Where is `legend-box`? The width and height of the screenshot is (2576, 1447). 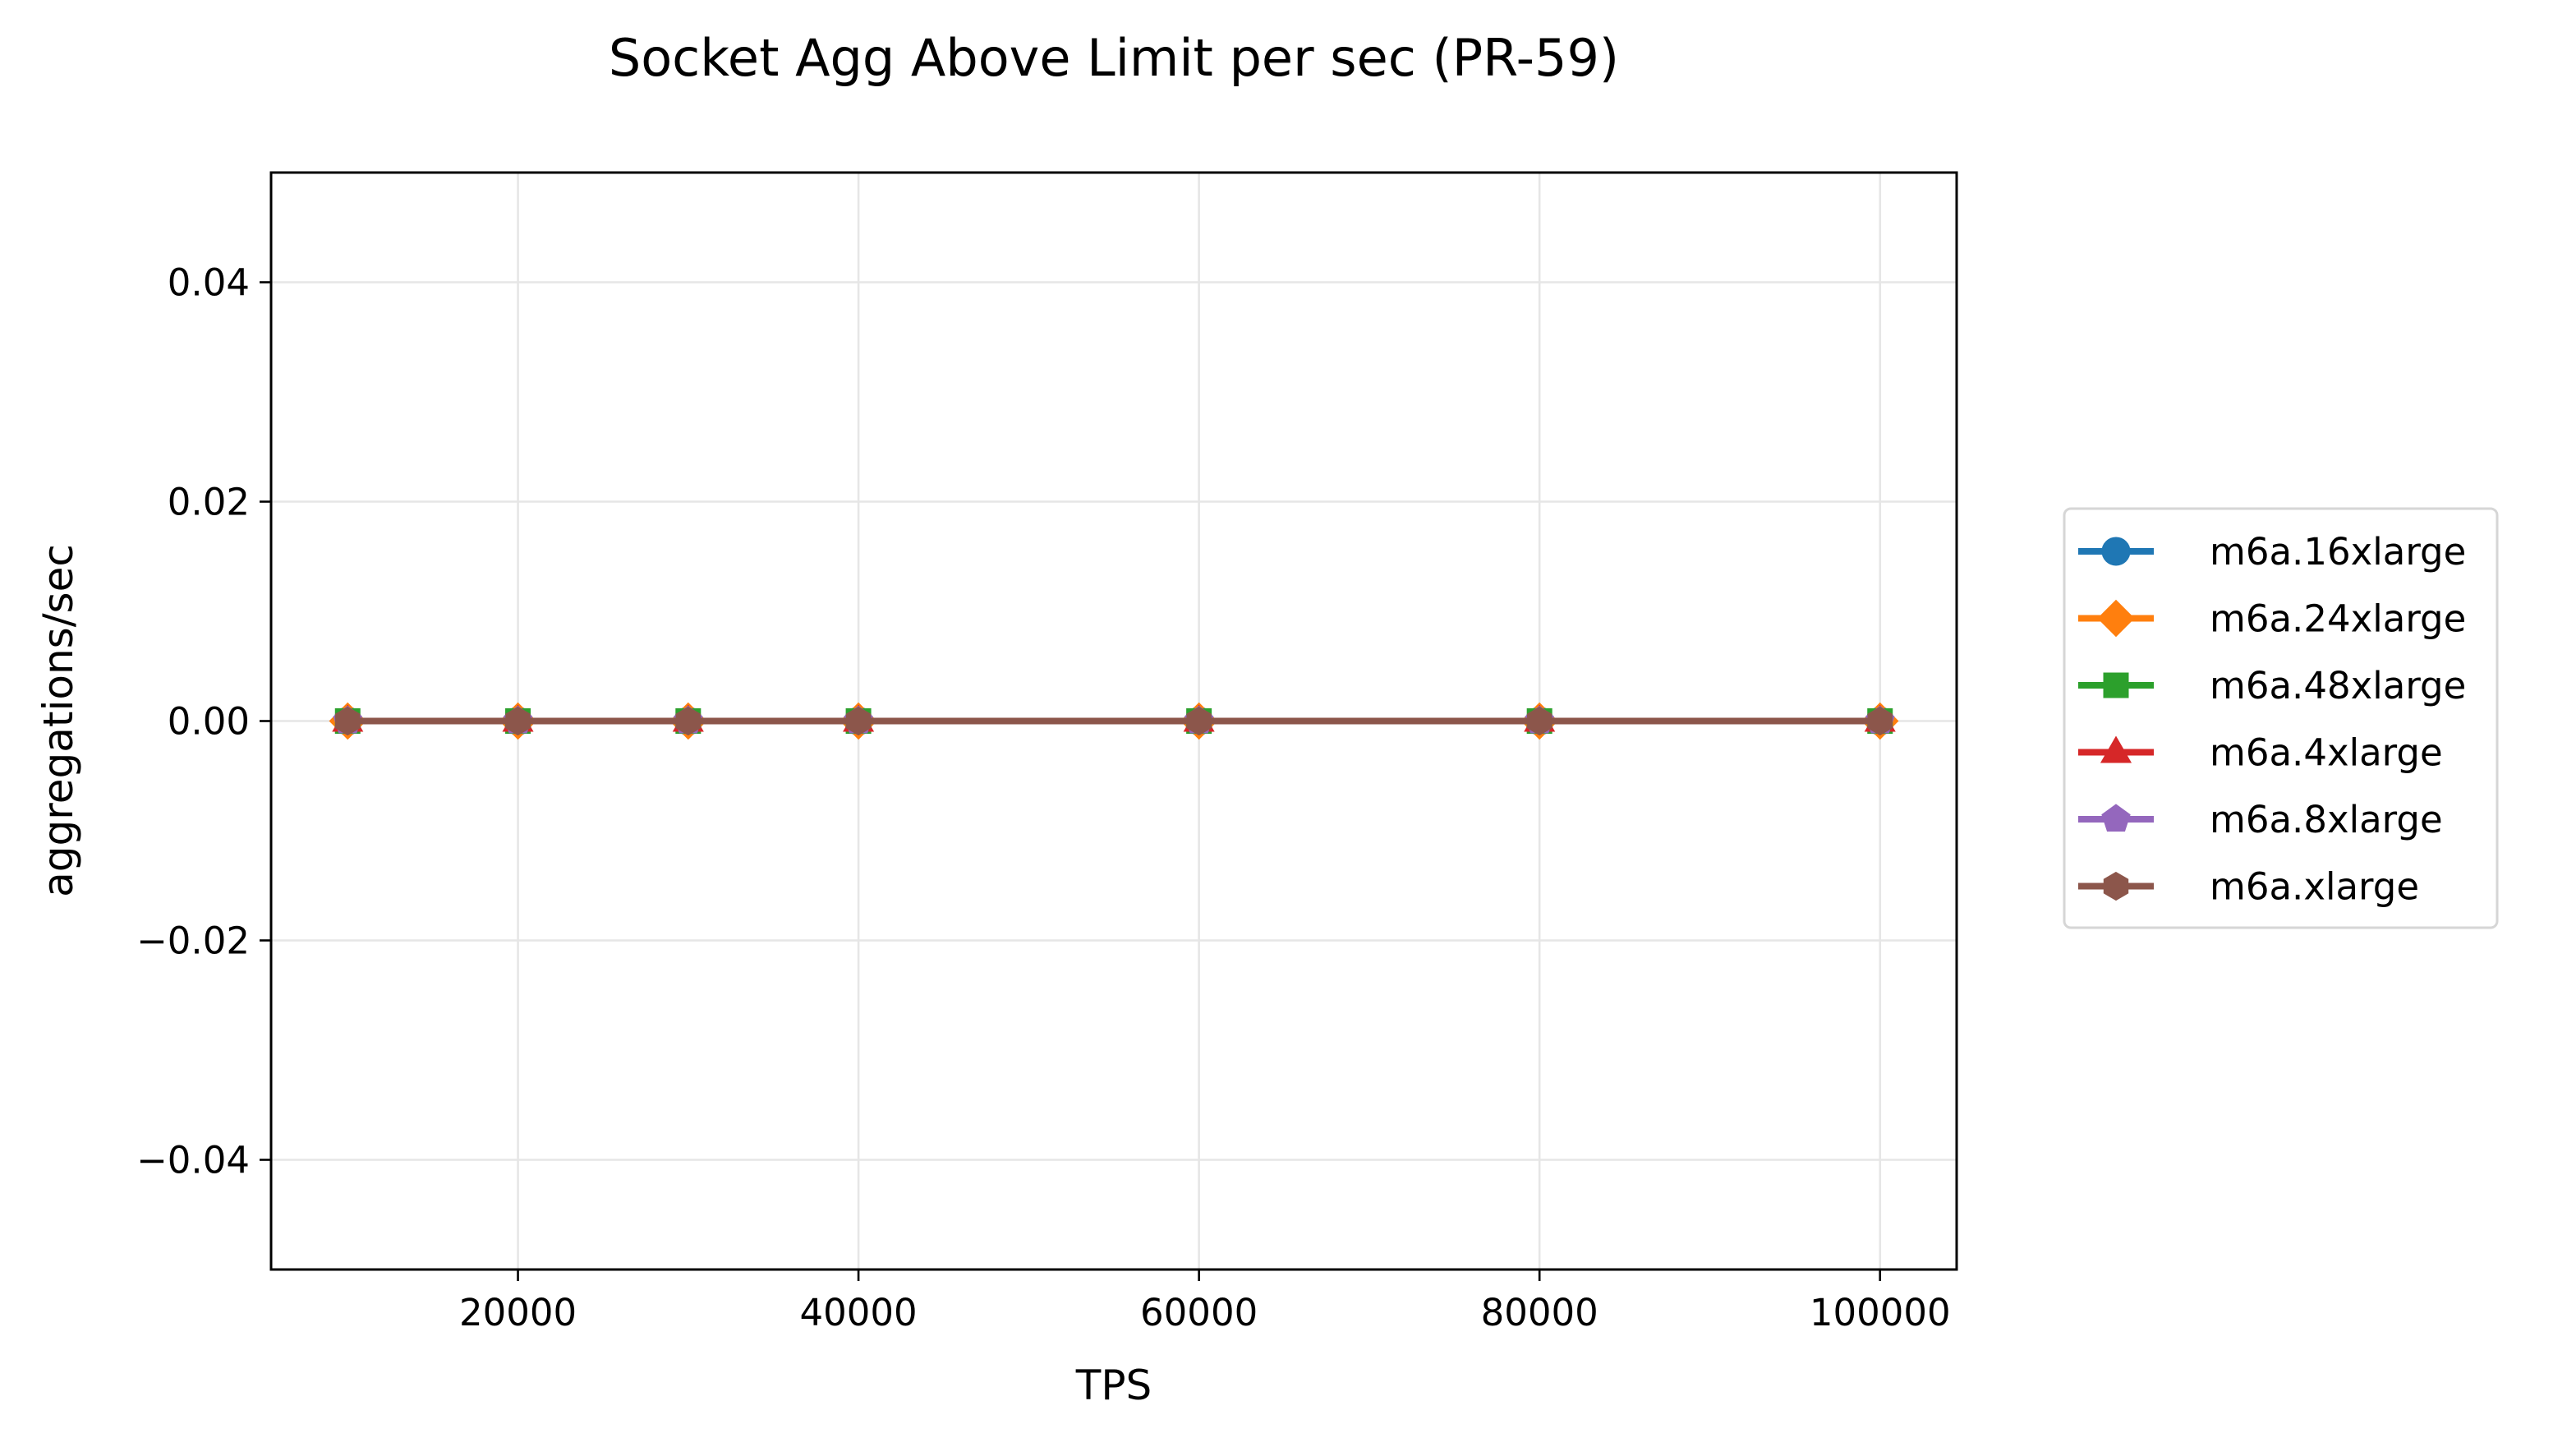 legend-box is located at coordinates (2281, 718).